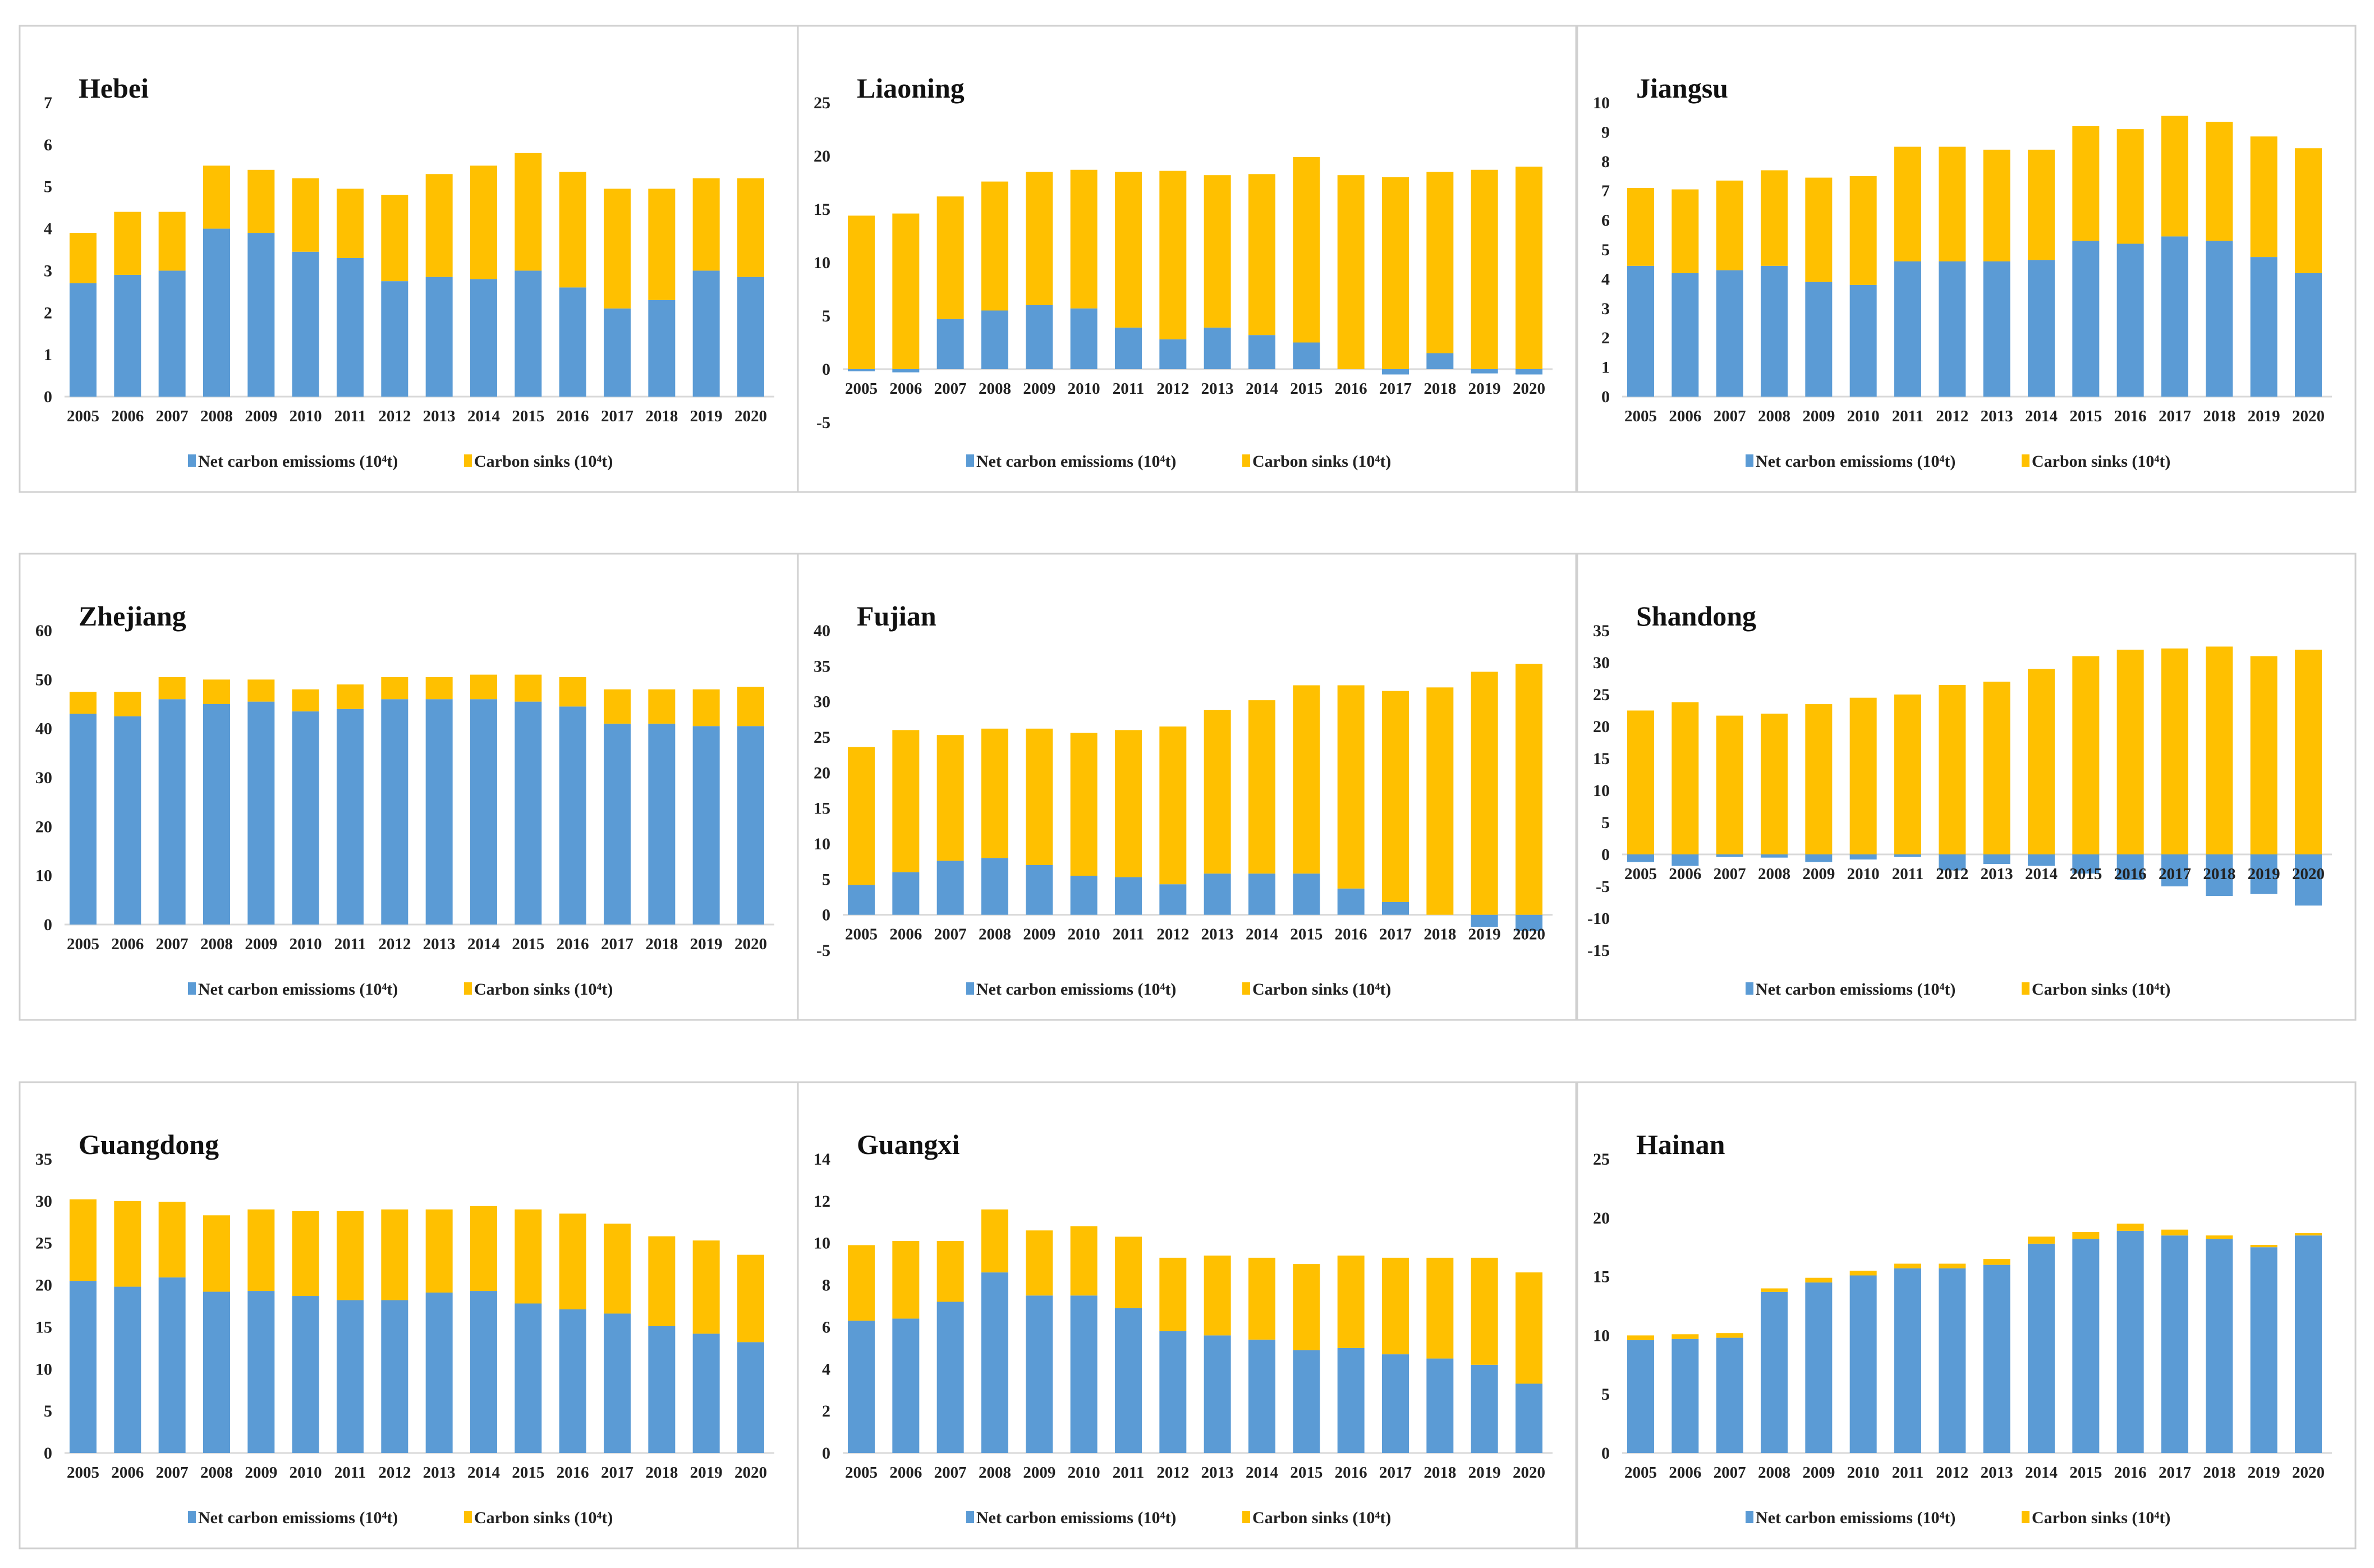 This screenshot has height=1568, width=2374. Describe the element at coordinates (43, 1201) in the screenshot. I see `y-tick-label: 30` at that location.